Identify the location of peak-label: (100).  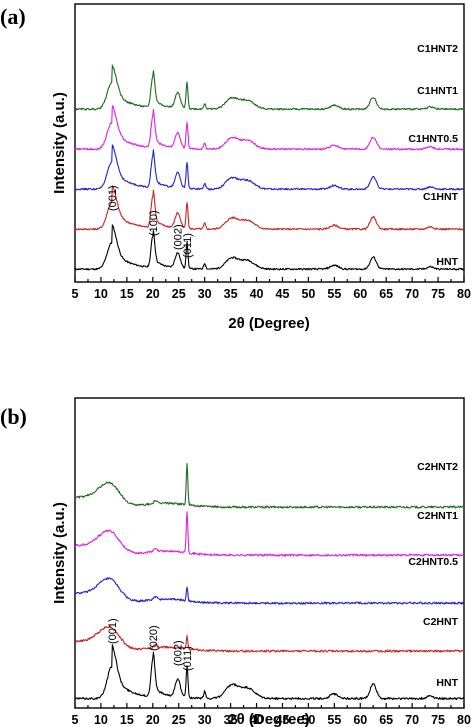
(154, 223).